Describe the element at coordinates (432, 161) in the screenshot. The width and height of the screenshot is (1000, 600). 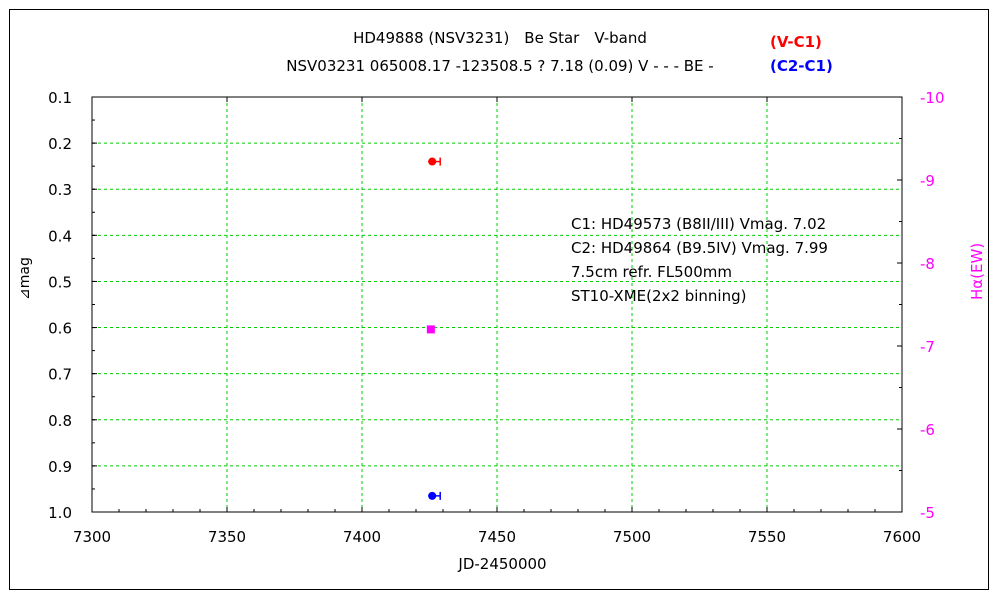
I see `data-point-v-c1` at that location.